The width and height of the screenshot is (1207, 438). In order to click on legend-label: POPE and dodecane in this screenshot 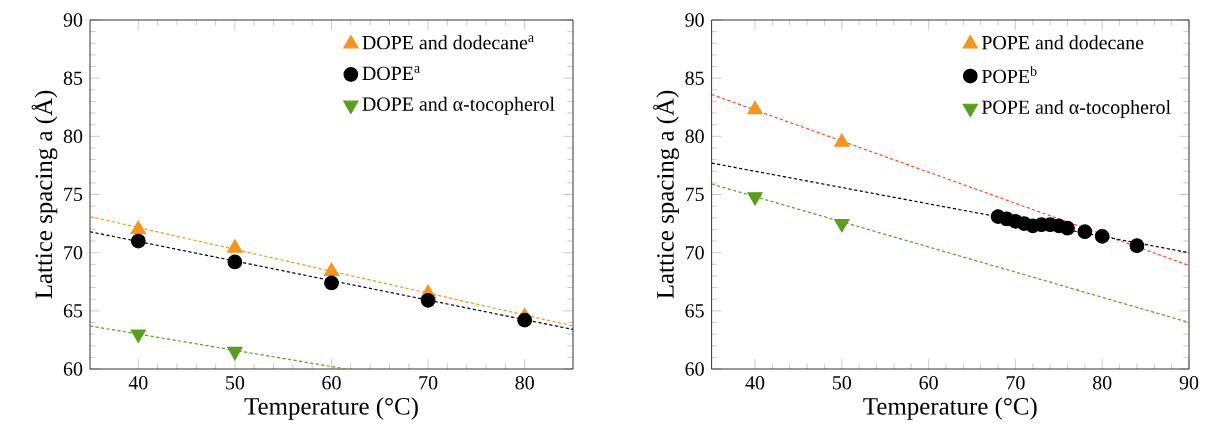, I will do `click(1062, 42)`.